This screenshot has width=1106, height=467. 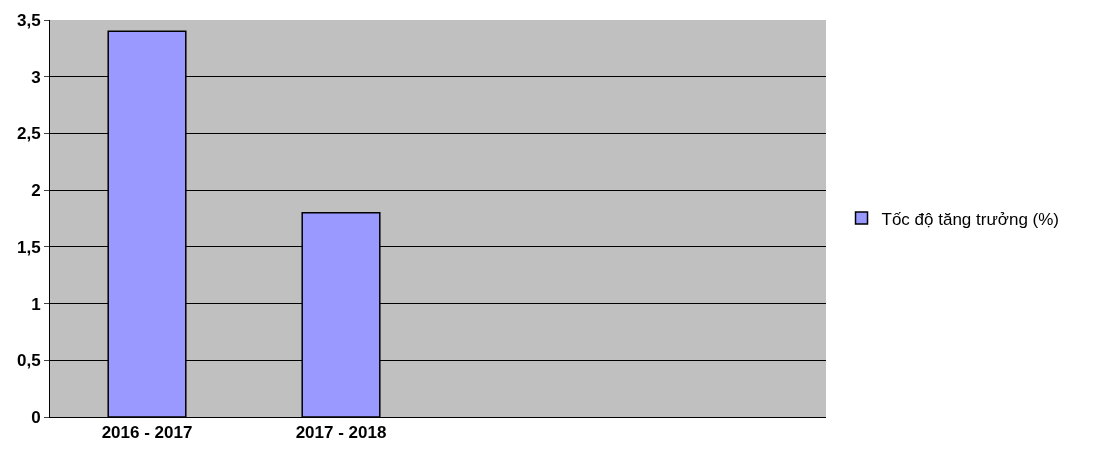 I want to click on y-tick-label: 2,5, so click(x=28, y=134).